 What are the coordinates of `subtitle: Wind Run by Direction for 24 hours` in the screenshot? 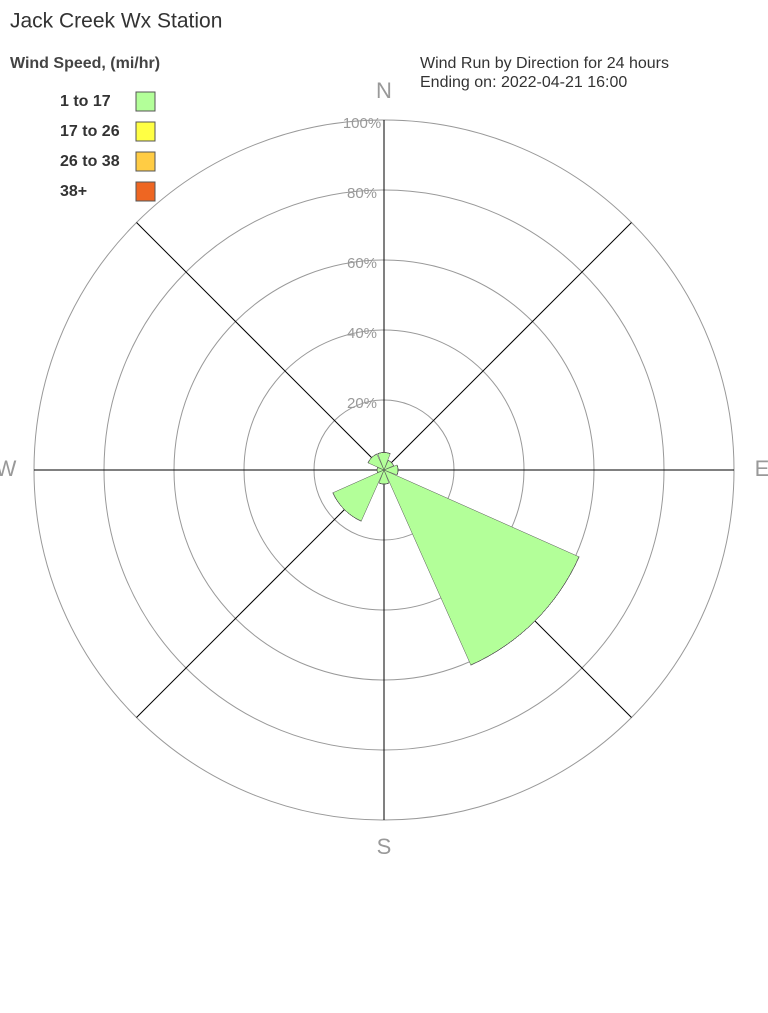 It's located at (544, 63).